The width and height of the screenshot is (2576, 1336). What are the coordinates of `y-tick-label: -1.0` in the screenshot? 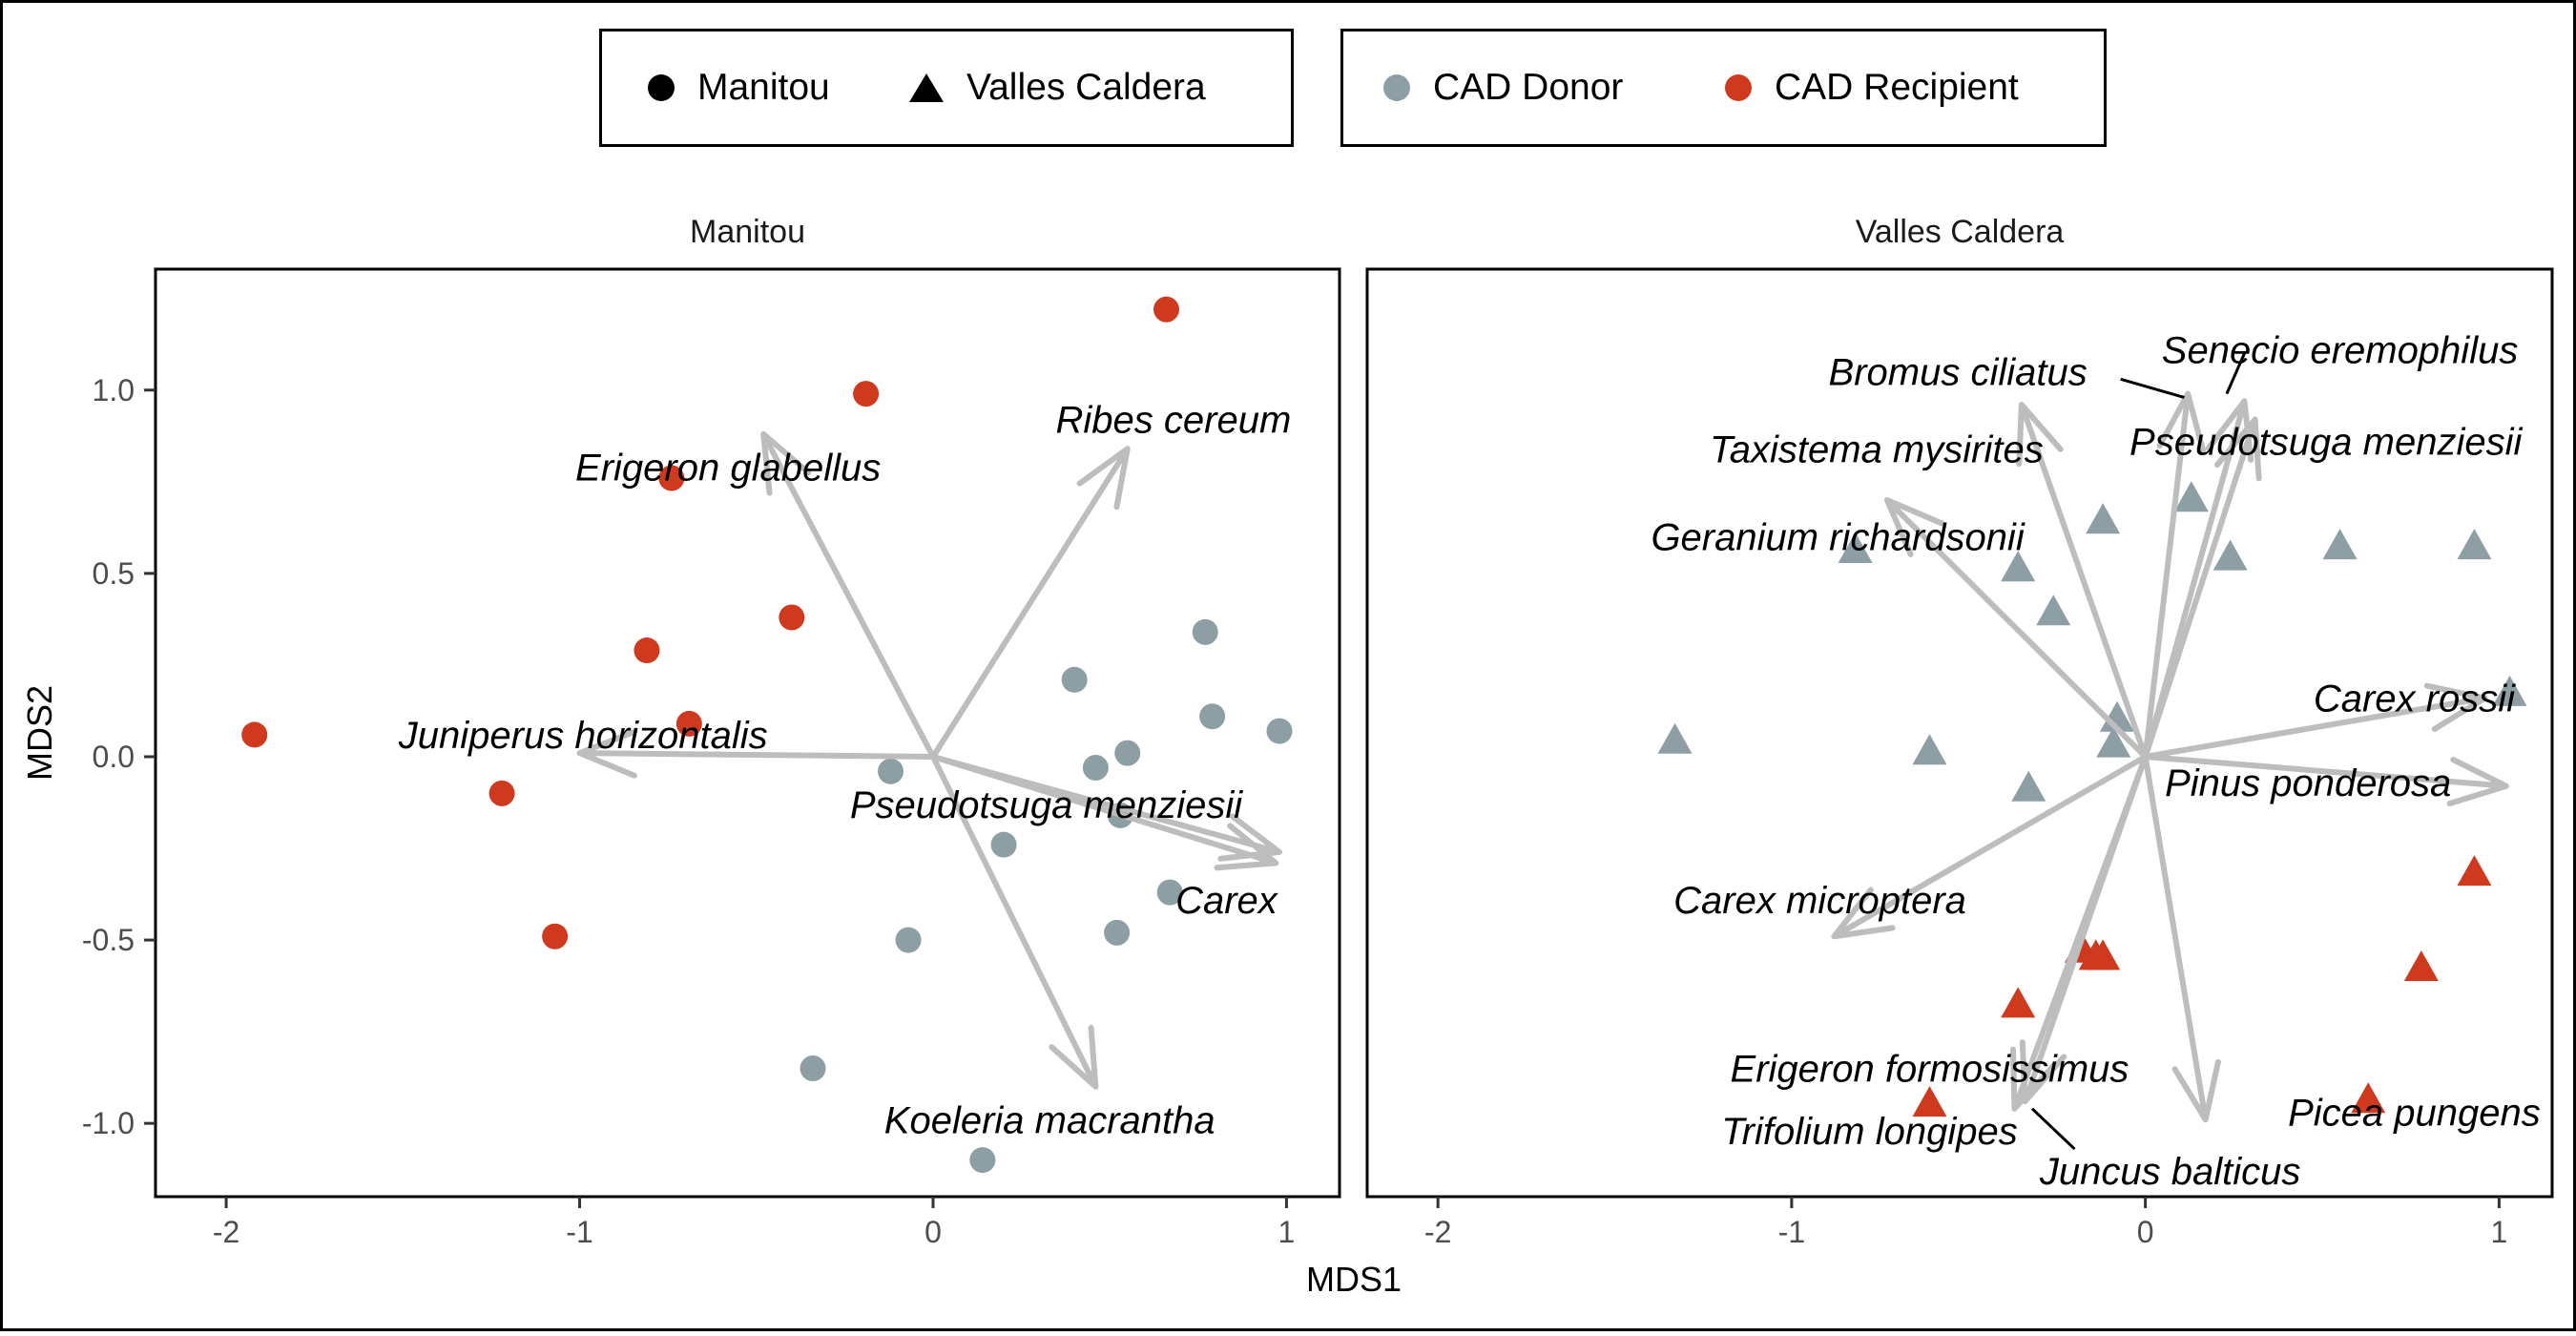 It's located at (108, 1123).